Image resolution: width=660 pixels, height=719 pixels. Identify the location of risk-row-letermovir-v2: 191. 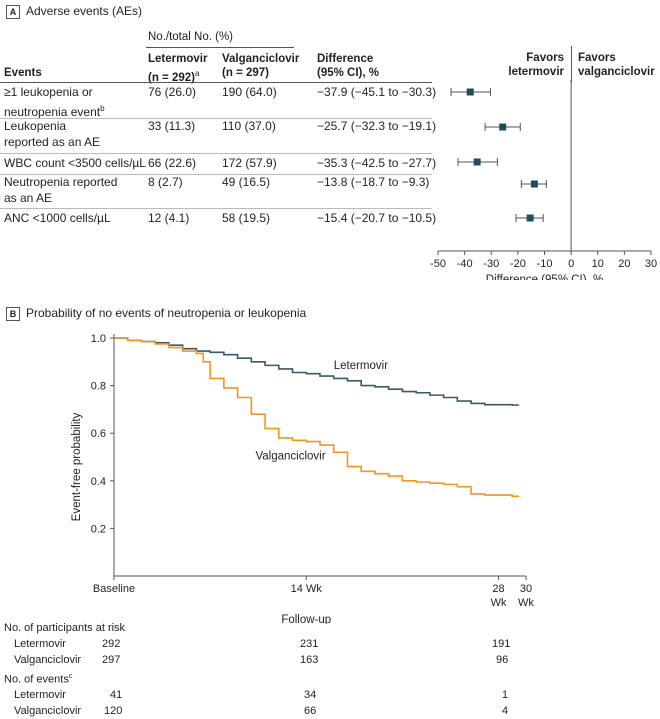
(501, 644).